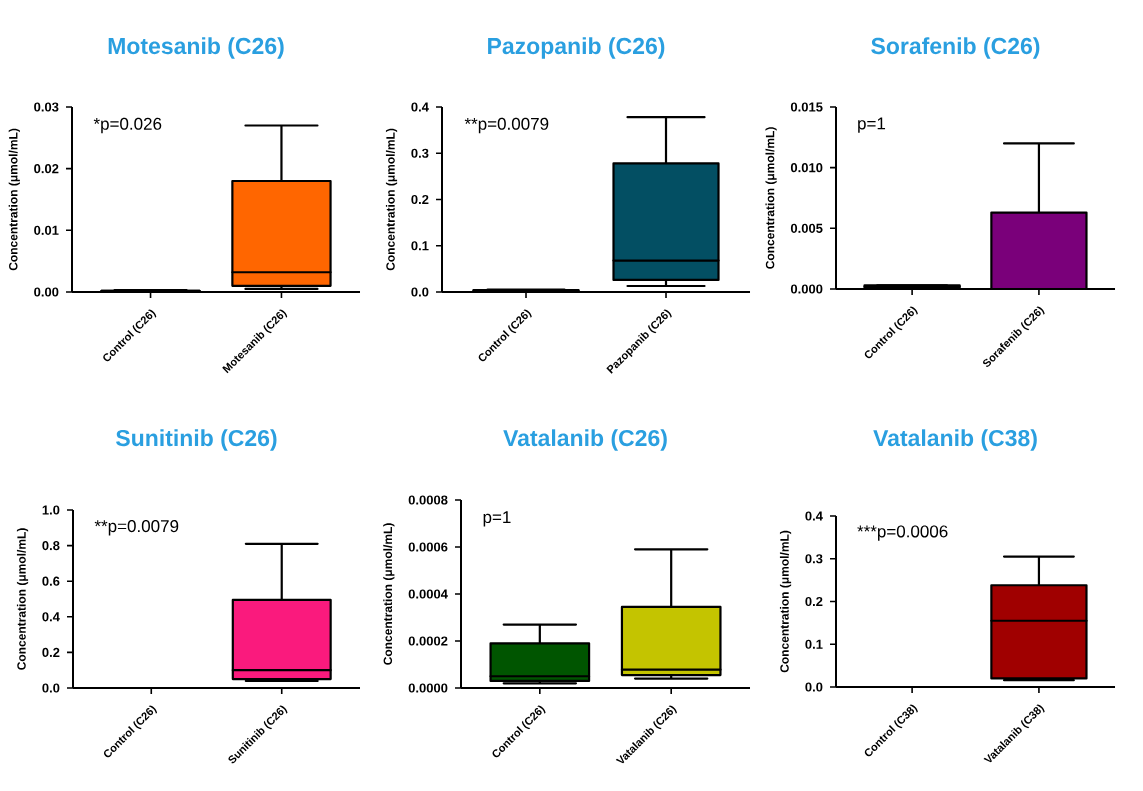 This screenshot has height=791, width=1143. Describe the element at coordinates (902, 533) in the screenshot. I see `annotation: ***p=0.0006` at that location.